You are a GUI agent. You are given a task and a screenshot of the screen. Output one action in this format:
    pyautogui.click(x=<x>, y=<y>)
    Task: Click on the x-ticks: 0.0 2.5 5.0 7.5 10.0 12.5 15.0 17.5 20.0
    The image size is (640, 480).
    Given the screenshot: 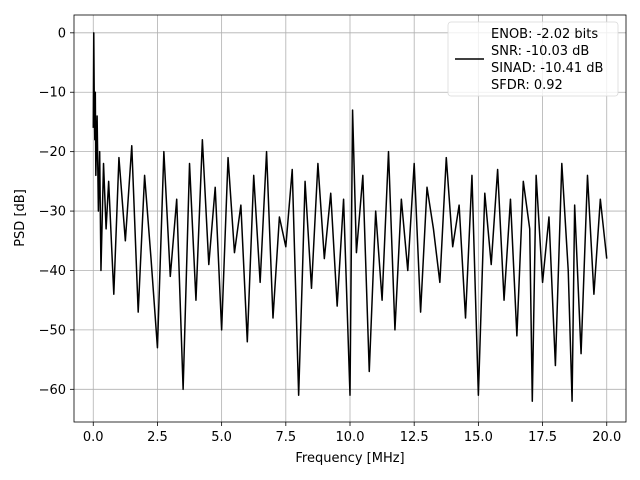 What is the action you would take?
    pyautogui.click(x=352, y=433)
    